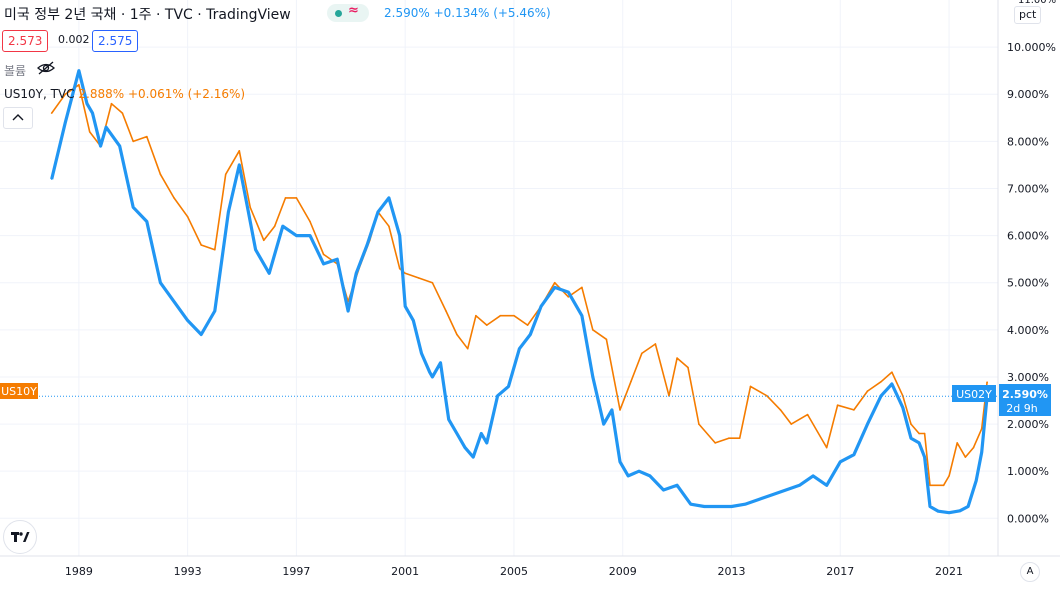 Image resolution: width=1060 pixels, height=589 pixels. What do you see at coordinates (1021, 408) in the screenshot?
I see `us02y-countdown: 2d 9h` at bounding box center [1021, 408].